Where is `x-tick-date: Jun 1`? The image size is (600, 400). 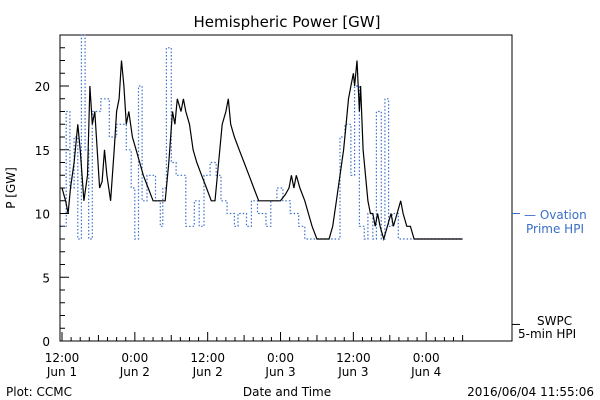 x-tick-date: Jun 1 is located at coordinates (61, 372).